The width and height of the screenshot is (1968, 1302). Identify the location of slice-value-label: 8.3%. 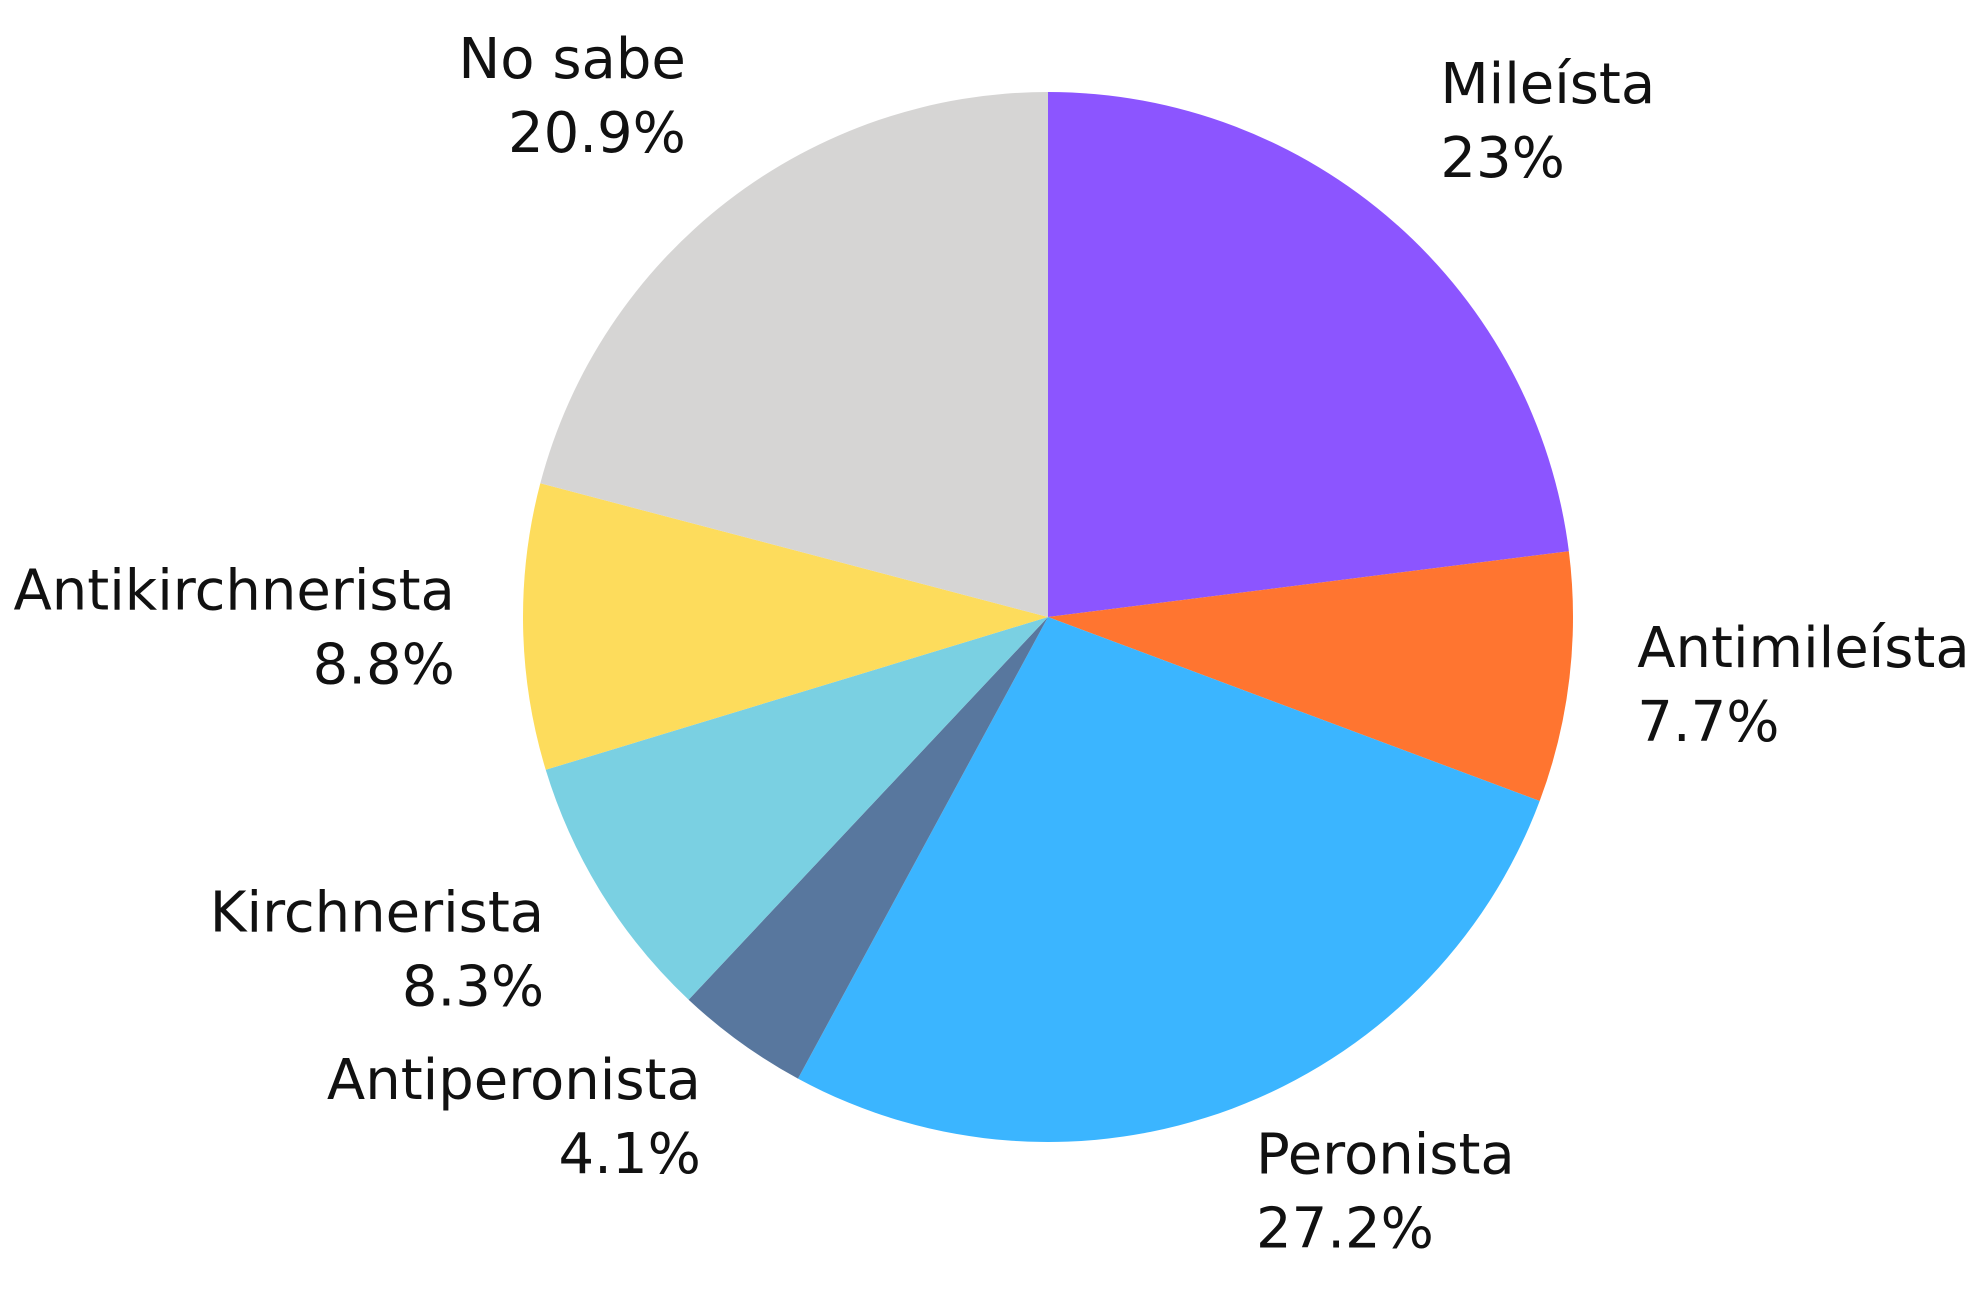
(473, 986).